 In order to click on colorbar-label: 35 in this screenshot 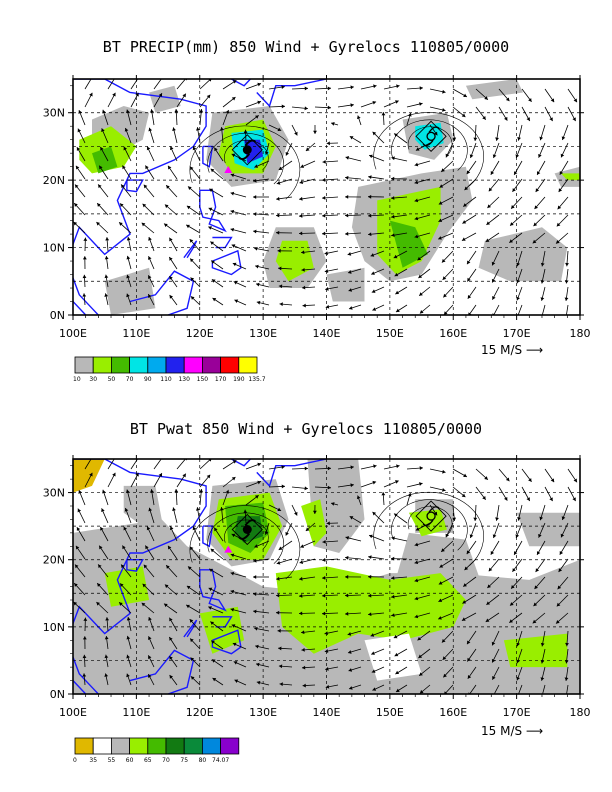, I will do `click(93, 760)`.